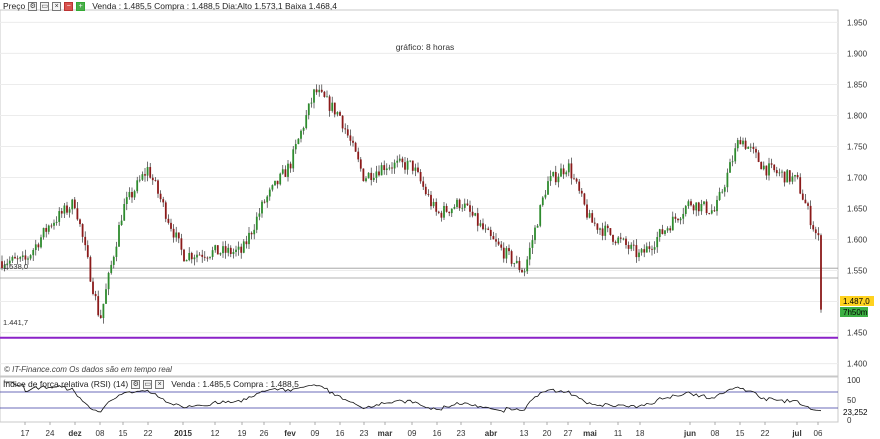 This screenshot has width=880, height=439. I want to click on rsi-tick-label: 50, so click(851, 400).